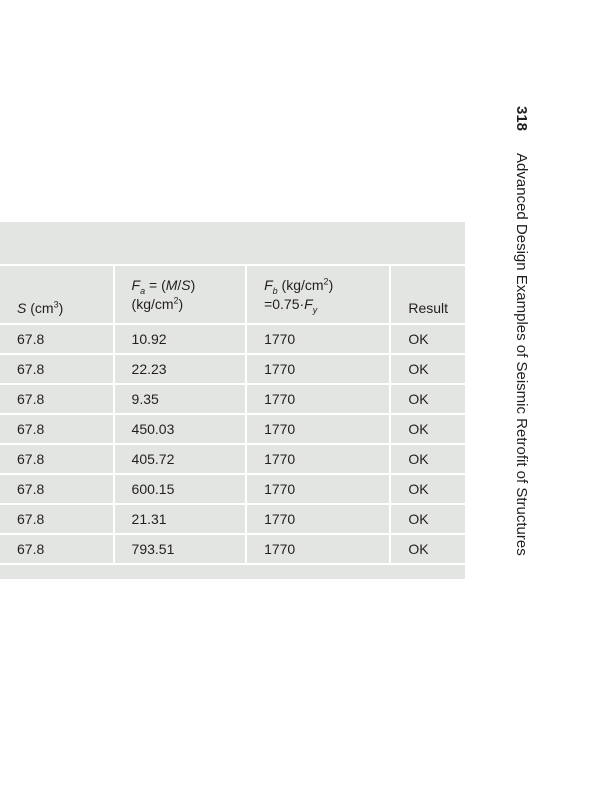 Image resolution: width=599 pixels, height=800 pixels. Describe the element at coordinates (155, 284) in the screenshot. I see `header-fa-formula: = (` at that location.